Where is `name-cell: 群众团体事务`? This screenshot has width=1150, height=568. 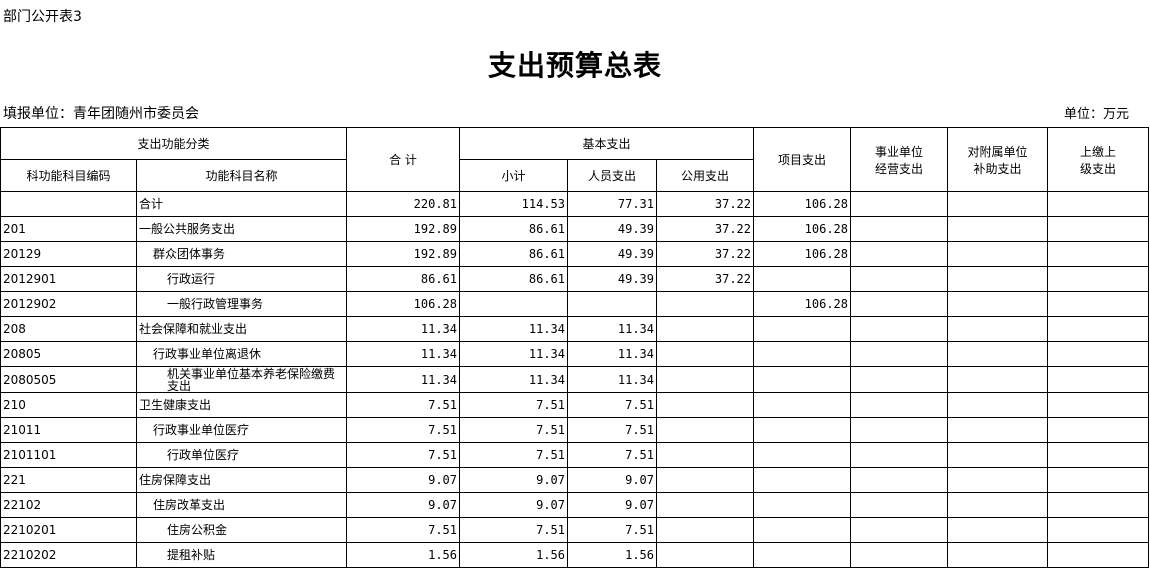 name-cell: 群众团体事务 is located at coordinates (241, 254).